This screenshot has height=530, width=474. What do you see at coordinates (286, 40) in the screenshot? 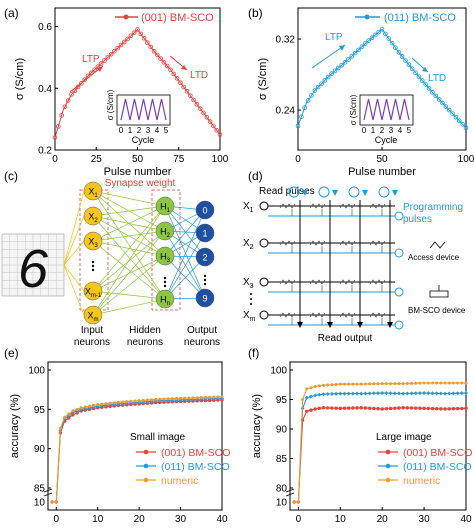
I see `panel-b-ytick-label: 0.32` at bounding box center [286, 40].